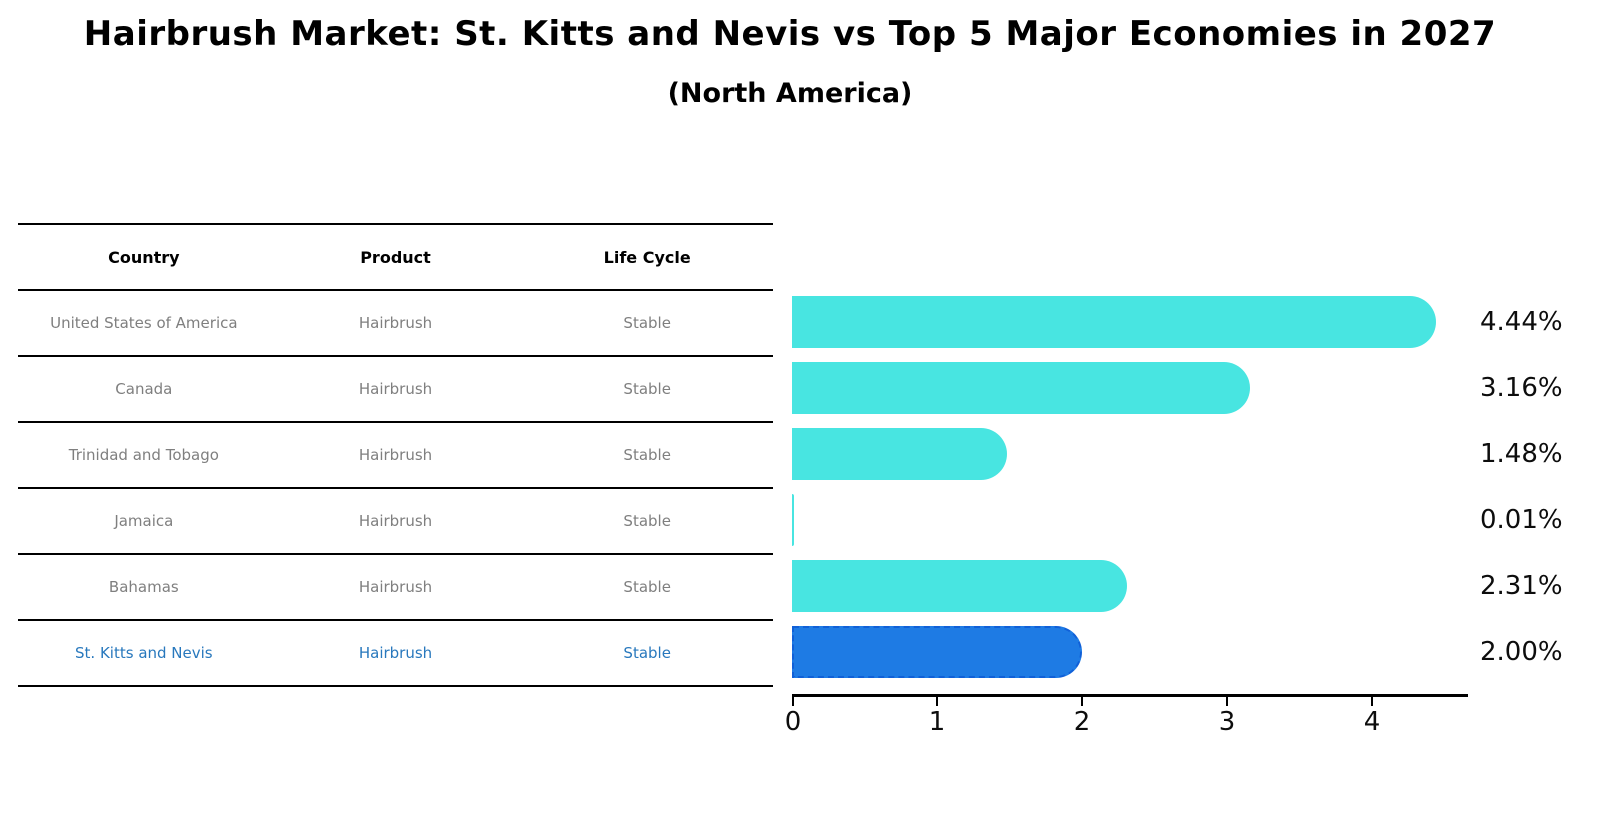  Describe the element at coordinates (959, 586) in the screenshot. I see `bar-bahamas` at that location.